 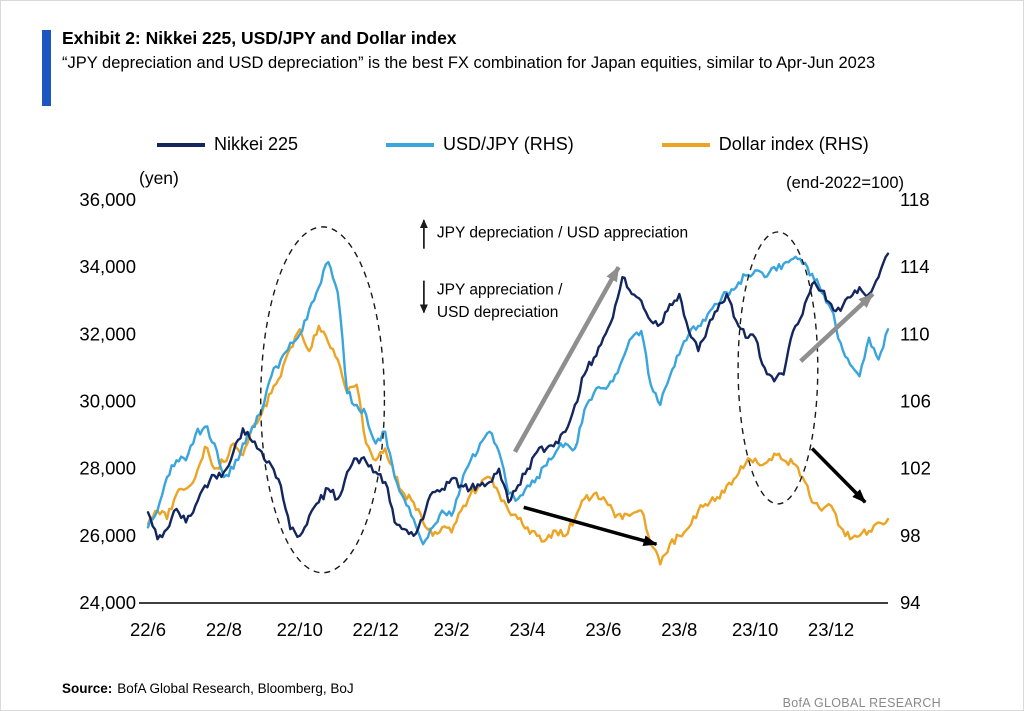 What do you see at coordinates (685, 144) in the screenshot?
I see `legend-swatch-dollar-index-rhs` at bounding box center [685, 144].